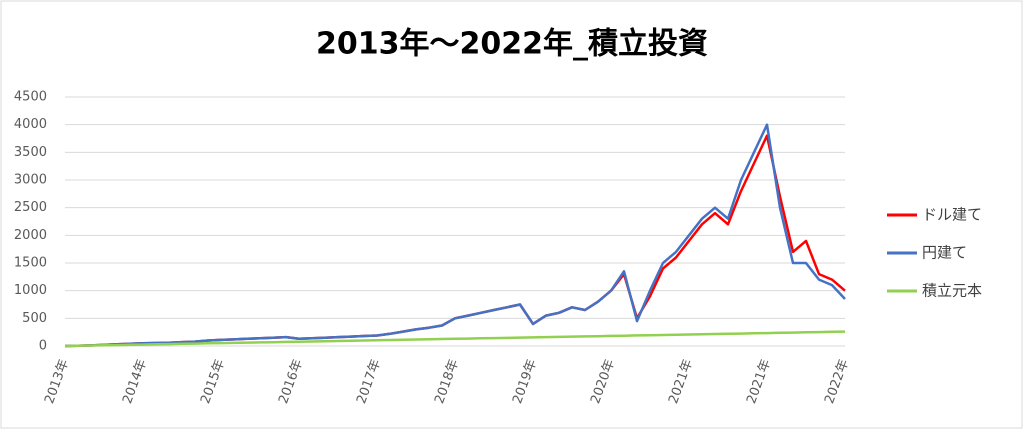  What do you see at coordinates (944, 253) in the screenshot?
I see `legend-label: 円建て` at bounding box center [944, 253].